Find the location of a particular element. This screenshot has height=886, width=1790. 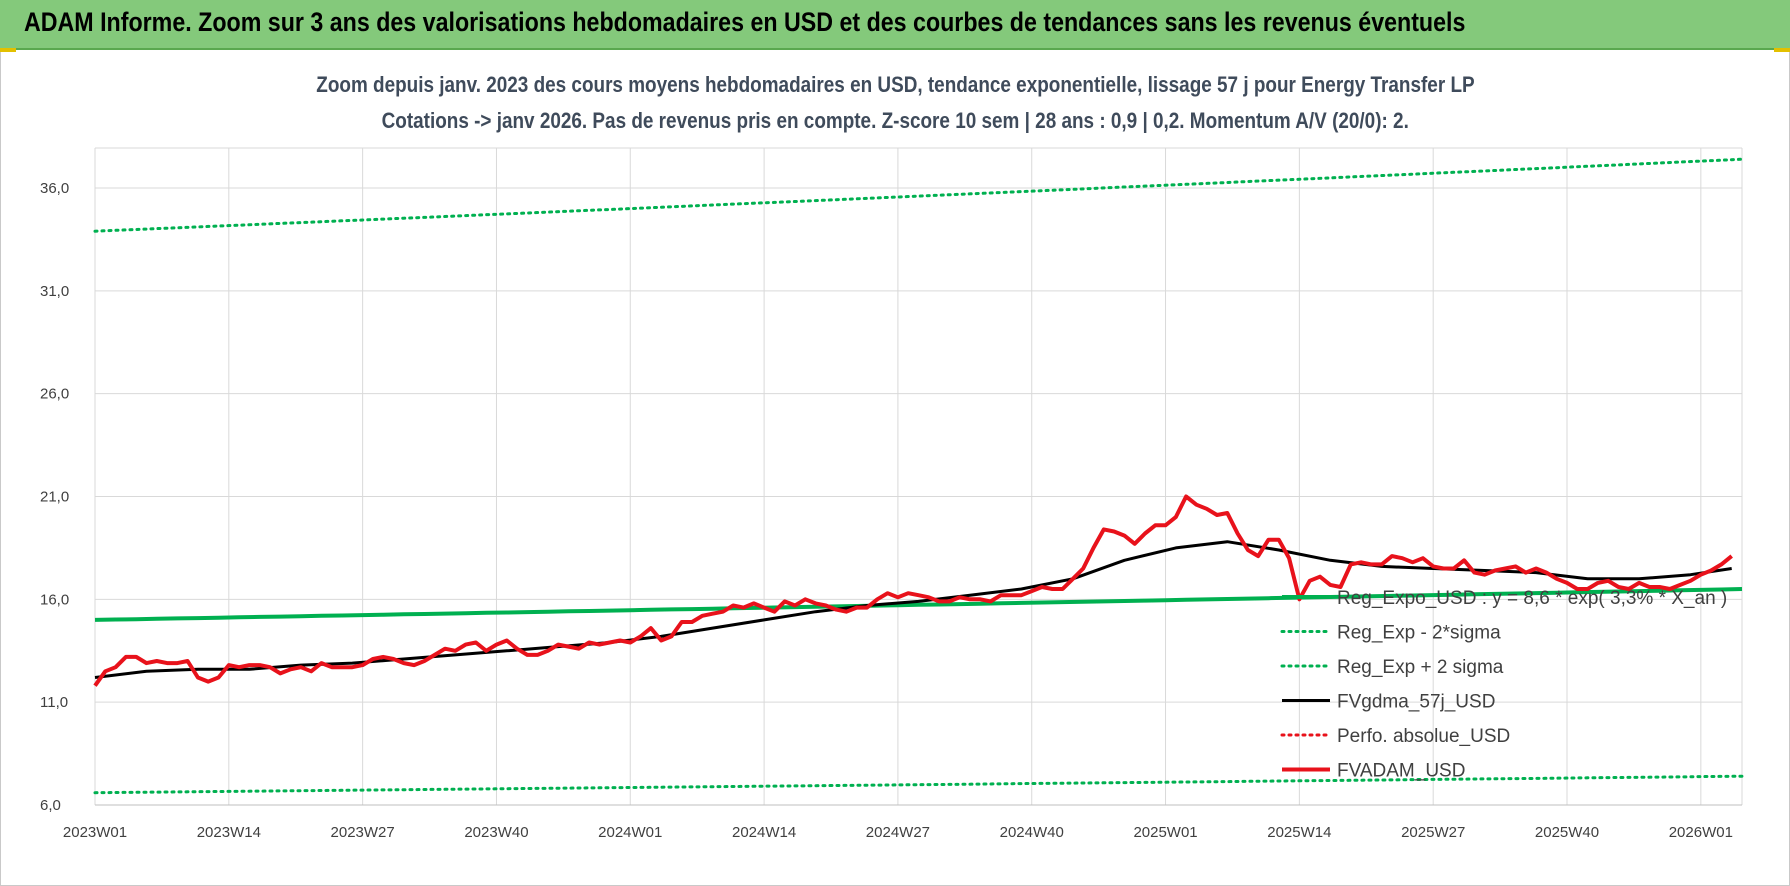

x-tick-label: 2024W27 is located at coordinates (898, 832).